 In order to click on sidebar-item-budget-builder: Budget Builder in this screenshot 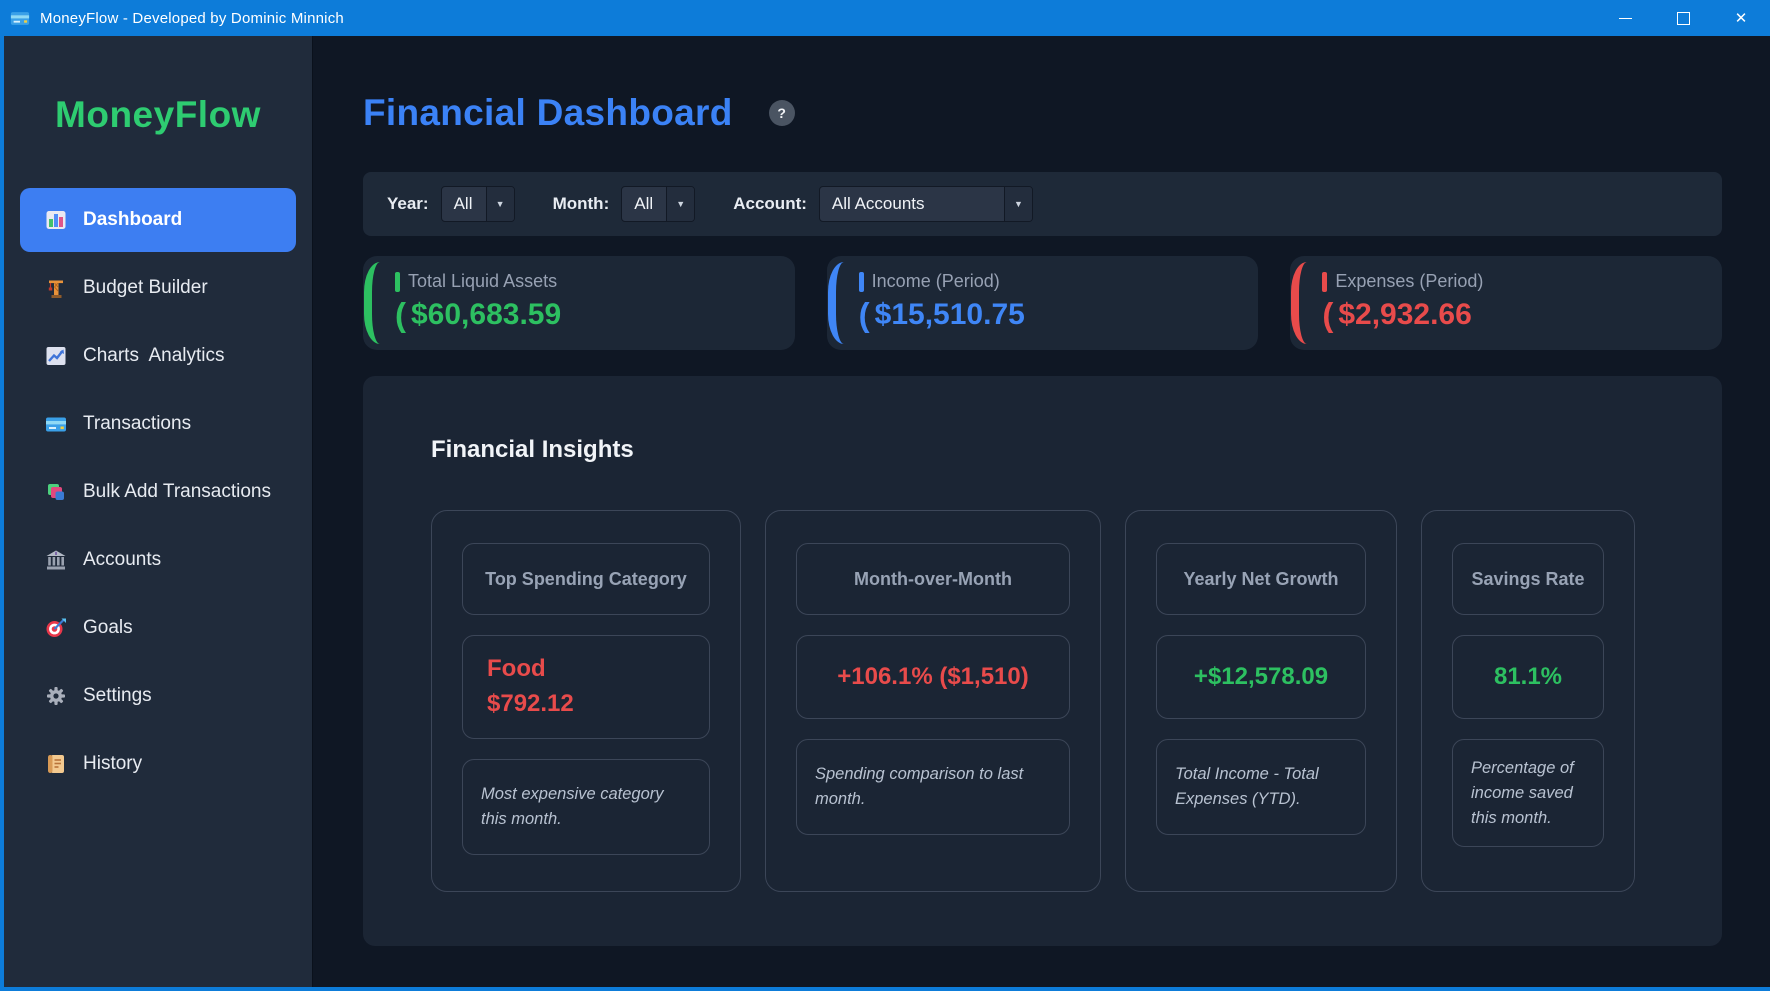, I will do `click(158, 288)`.